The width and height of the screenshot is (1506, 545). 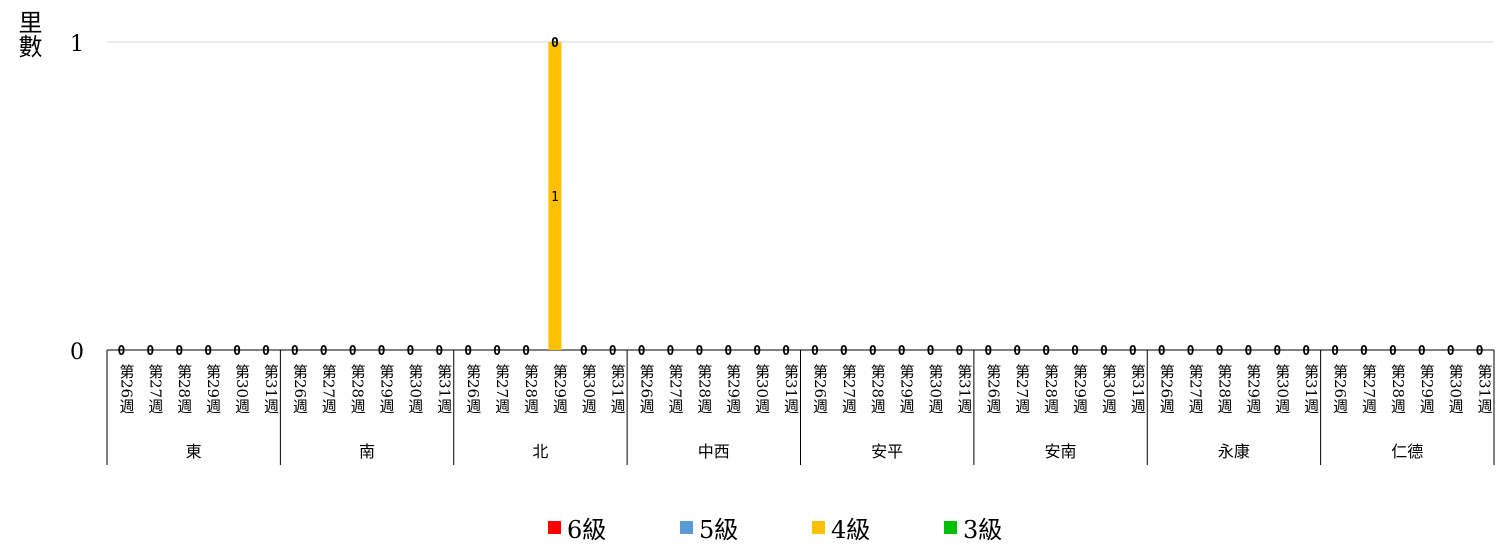 I want to click on legend-item: 5級, so click(x=709, y=527).